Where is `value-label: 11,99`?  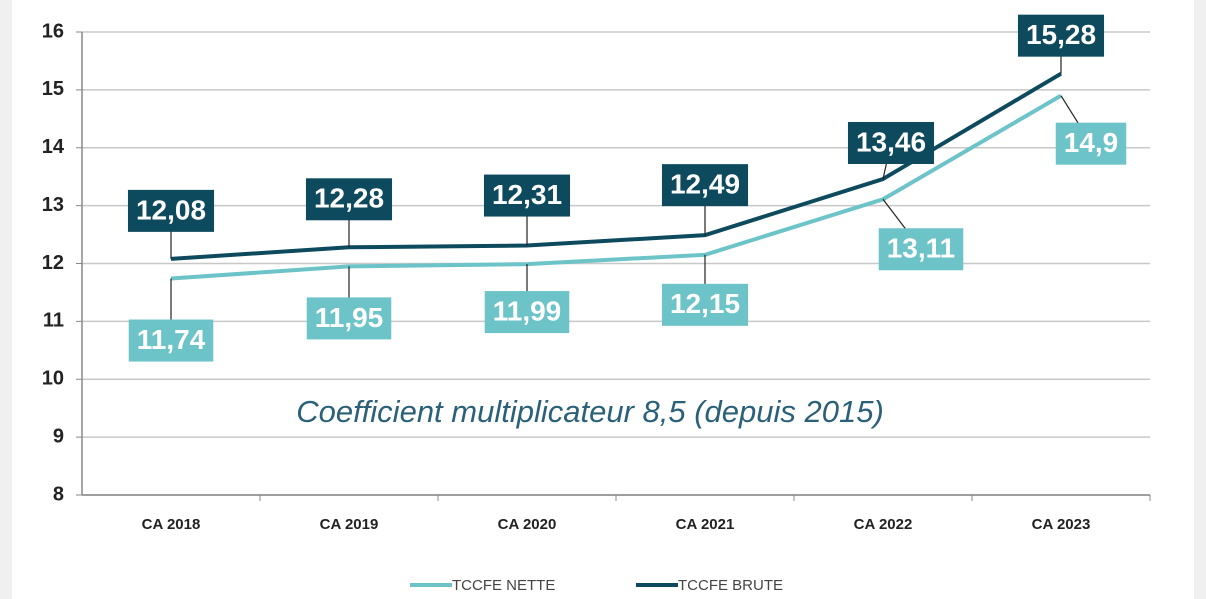 value-label: 11,99 is located at coordinates (527, 310).